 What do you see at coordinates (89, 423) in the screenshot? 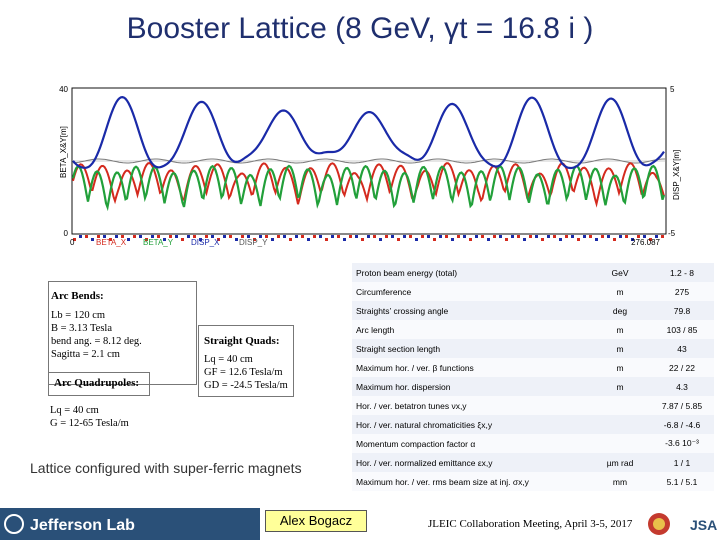
I see `arc-quads-line: G = 12-65 Tesla/m` at bounding box center [89, 423].